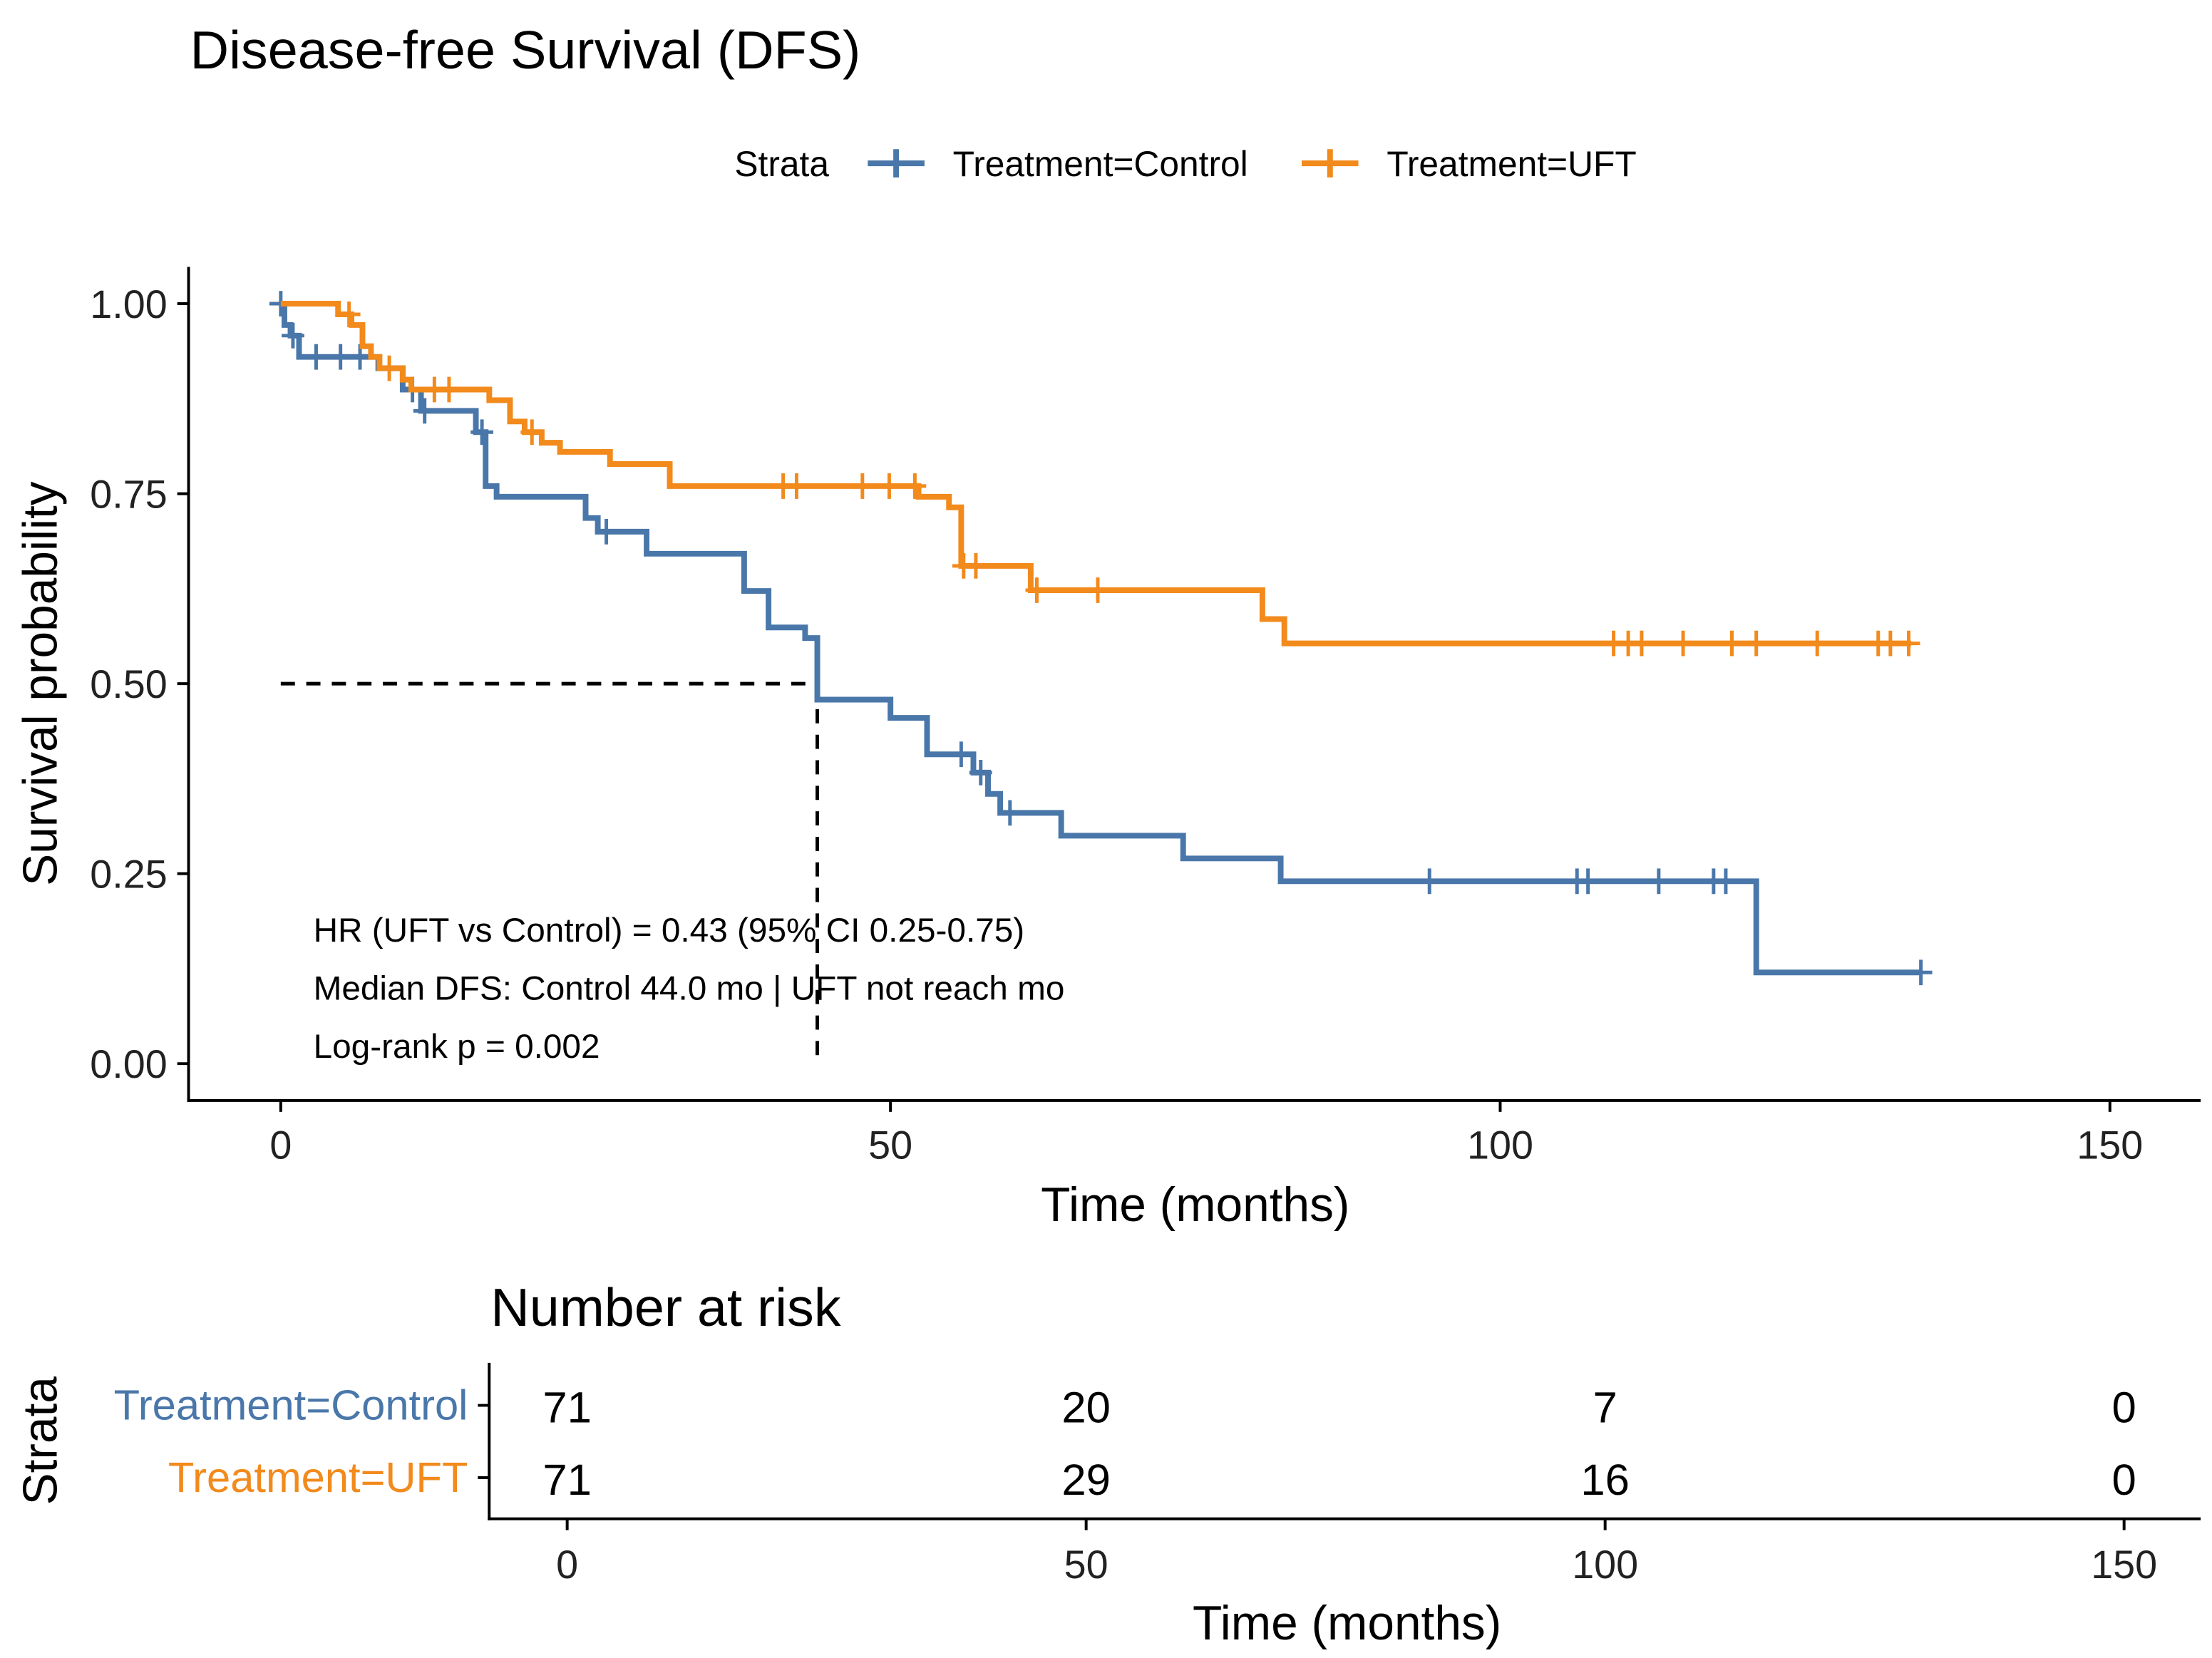 The width and height of the screenshot is (2212, 1658). I want to click on legend-key-control, so click(896, 163).